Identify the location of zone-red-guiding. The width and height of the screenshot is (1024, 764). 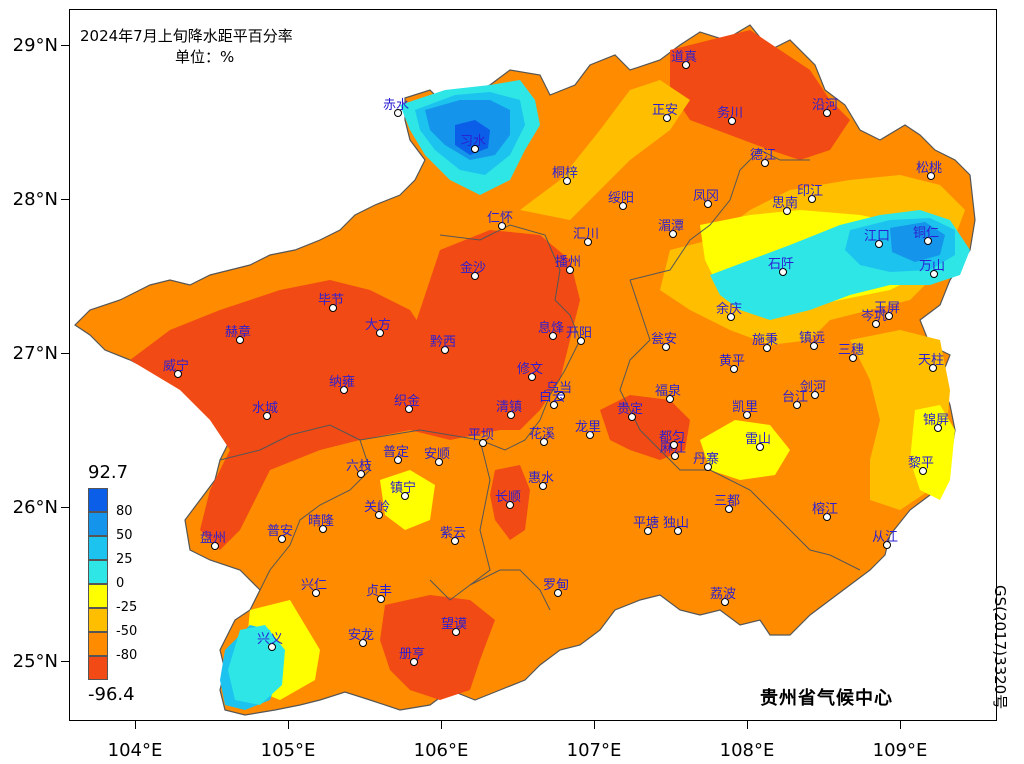
(645, 427).